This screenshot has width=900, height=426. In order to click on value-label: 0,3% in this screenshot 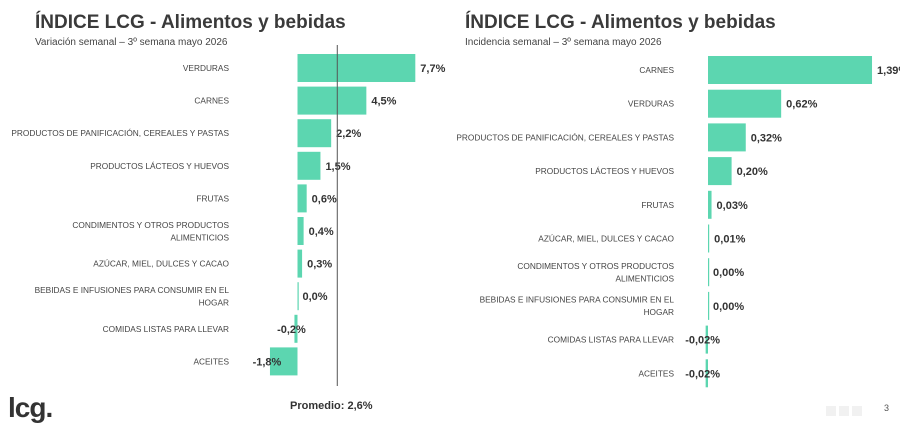, I will do `click(319, 265)`.